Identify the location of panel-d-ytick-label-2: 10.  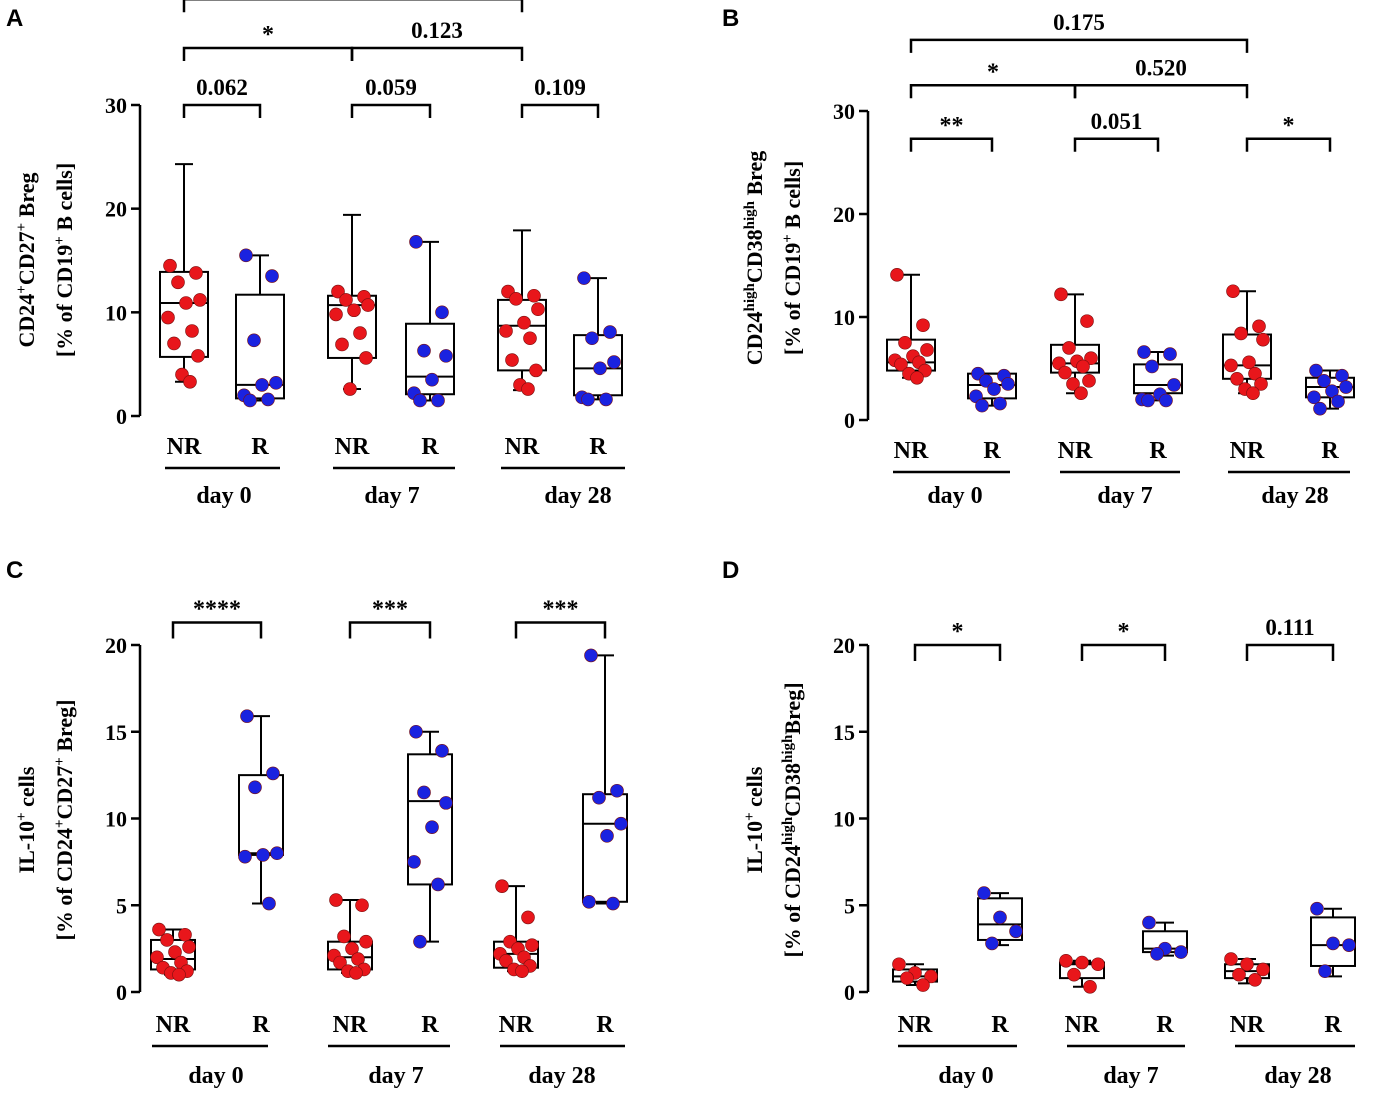
(844, 819).